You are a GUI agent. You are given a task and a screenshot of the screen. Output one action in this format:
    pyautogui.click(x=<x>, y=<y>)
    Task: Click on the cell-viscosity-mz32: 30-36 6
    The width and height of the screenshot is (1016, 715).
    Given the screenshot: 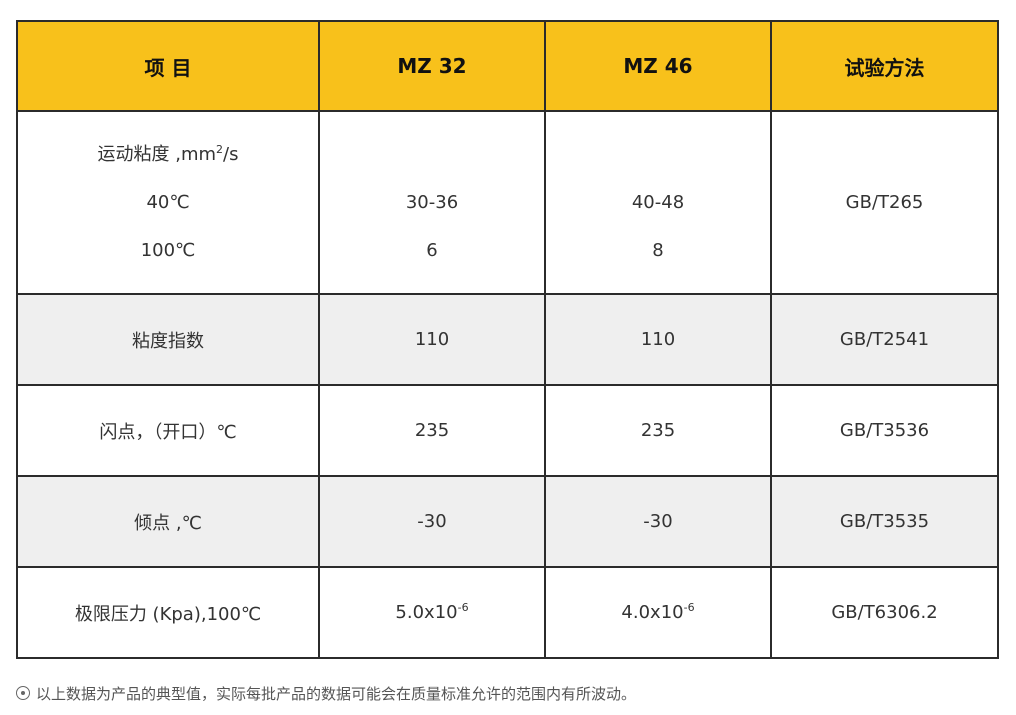 What is the action you would take?
    pyautogui.click(x=432, y=202)
    